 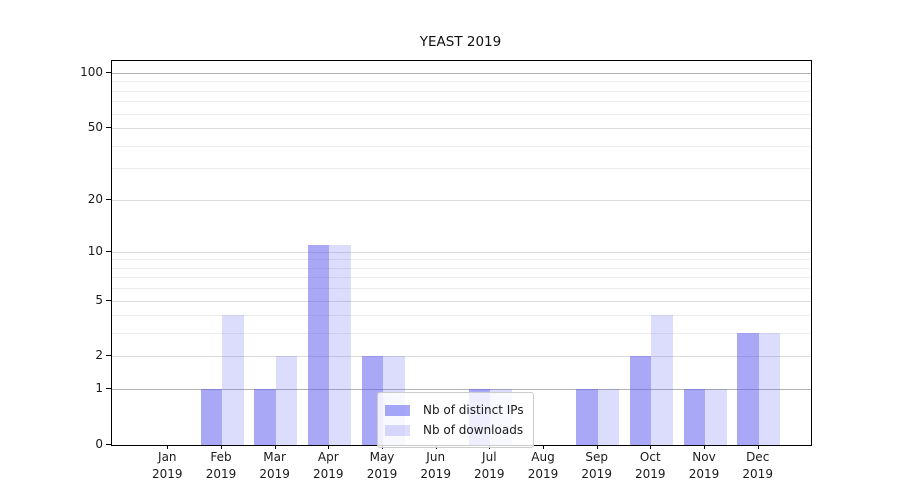 What do you see at coordinates (716, 417) in the screenshot?
I see `bar-downloads-nov` at bounding box center [716, 417].